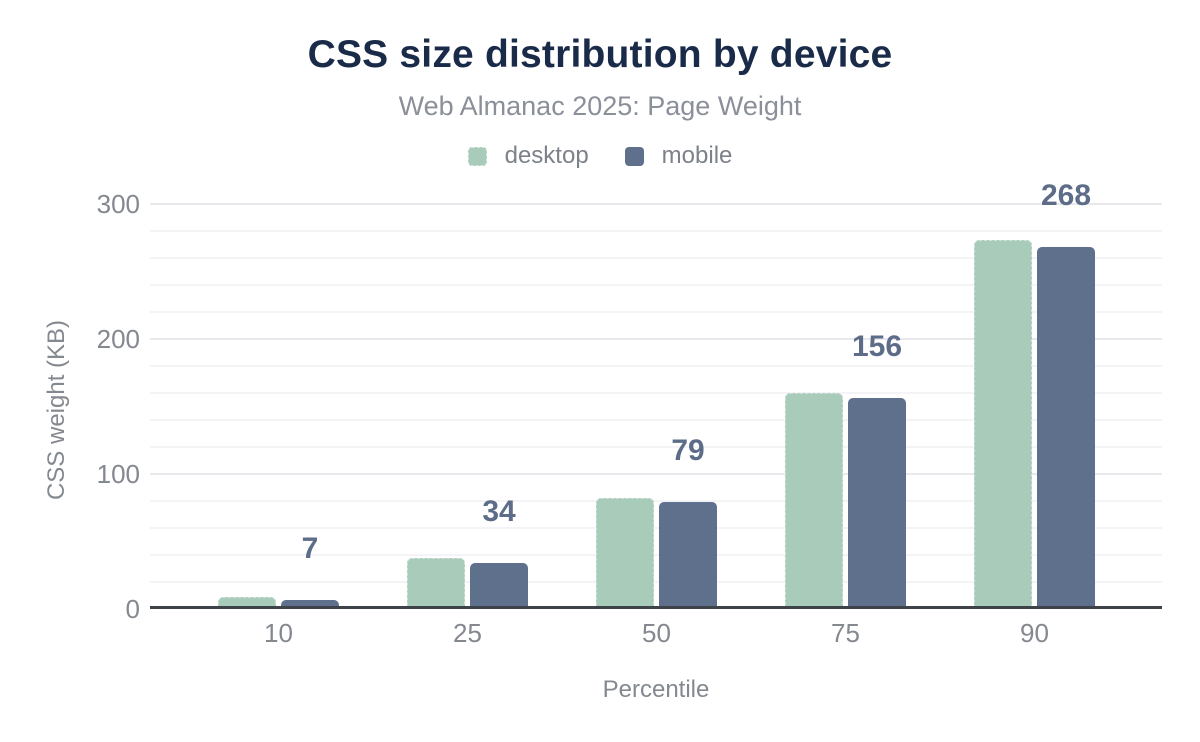 The height and width of the screenshot is (742, 1200). I want to click on x-tick-label-10: 10, so click(278, 633).